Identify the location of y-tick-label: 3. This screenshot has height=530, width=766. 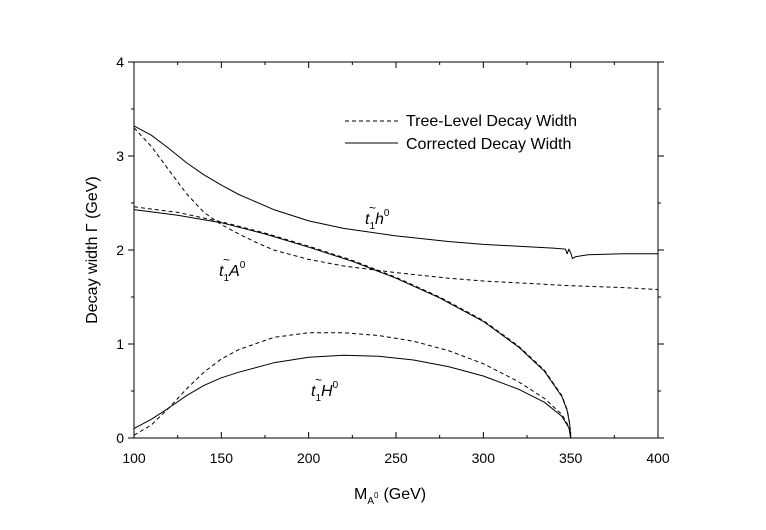
(120, 156).